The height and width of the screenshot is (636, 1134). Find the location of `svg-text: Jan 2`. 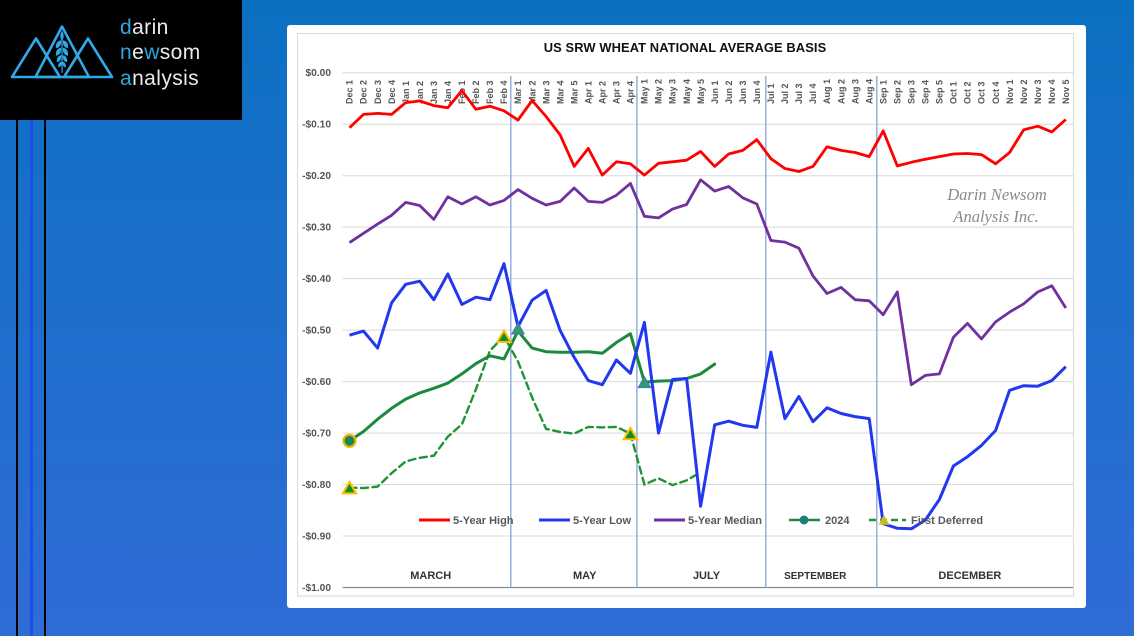

svg-text: Jan 2 is located at coordinates (420, 92).